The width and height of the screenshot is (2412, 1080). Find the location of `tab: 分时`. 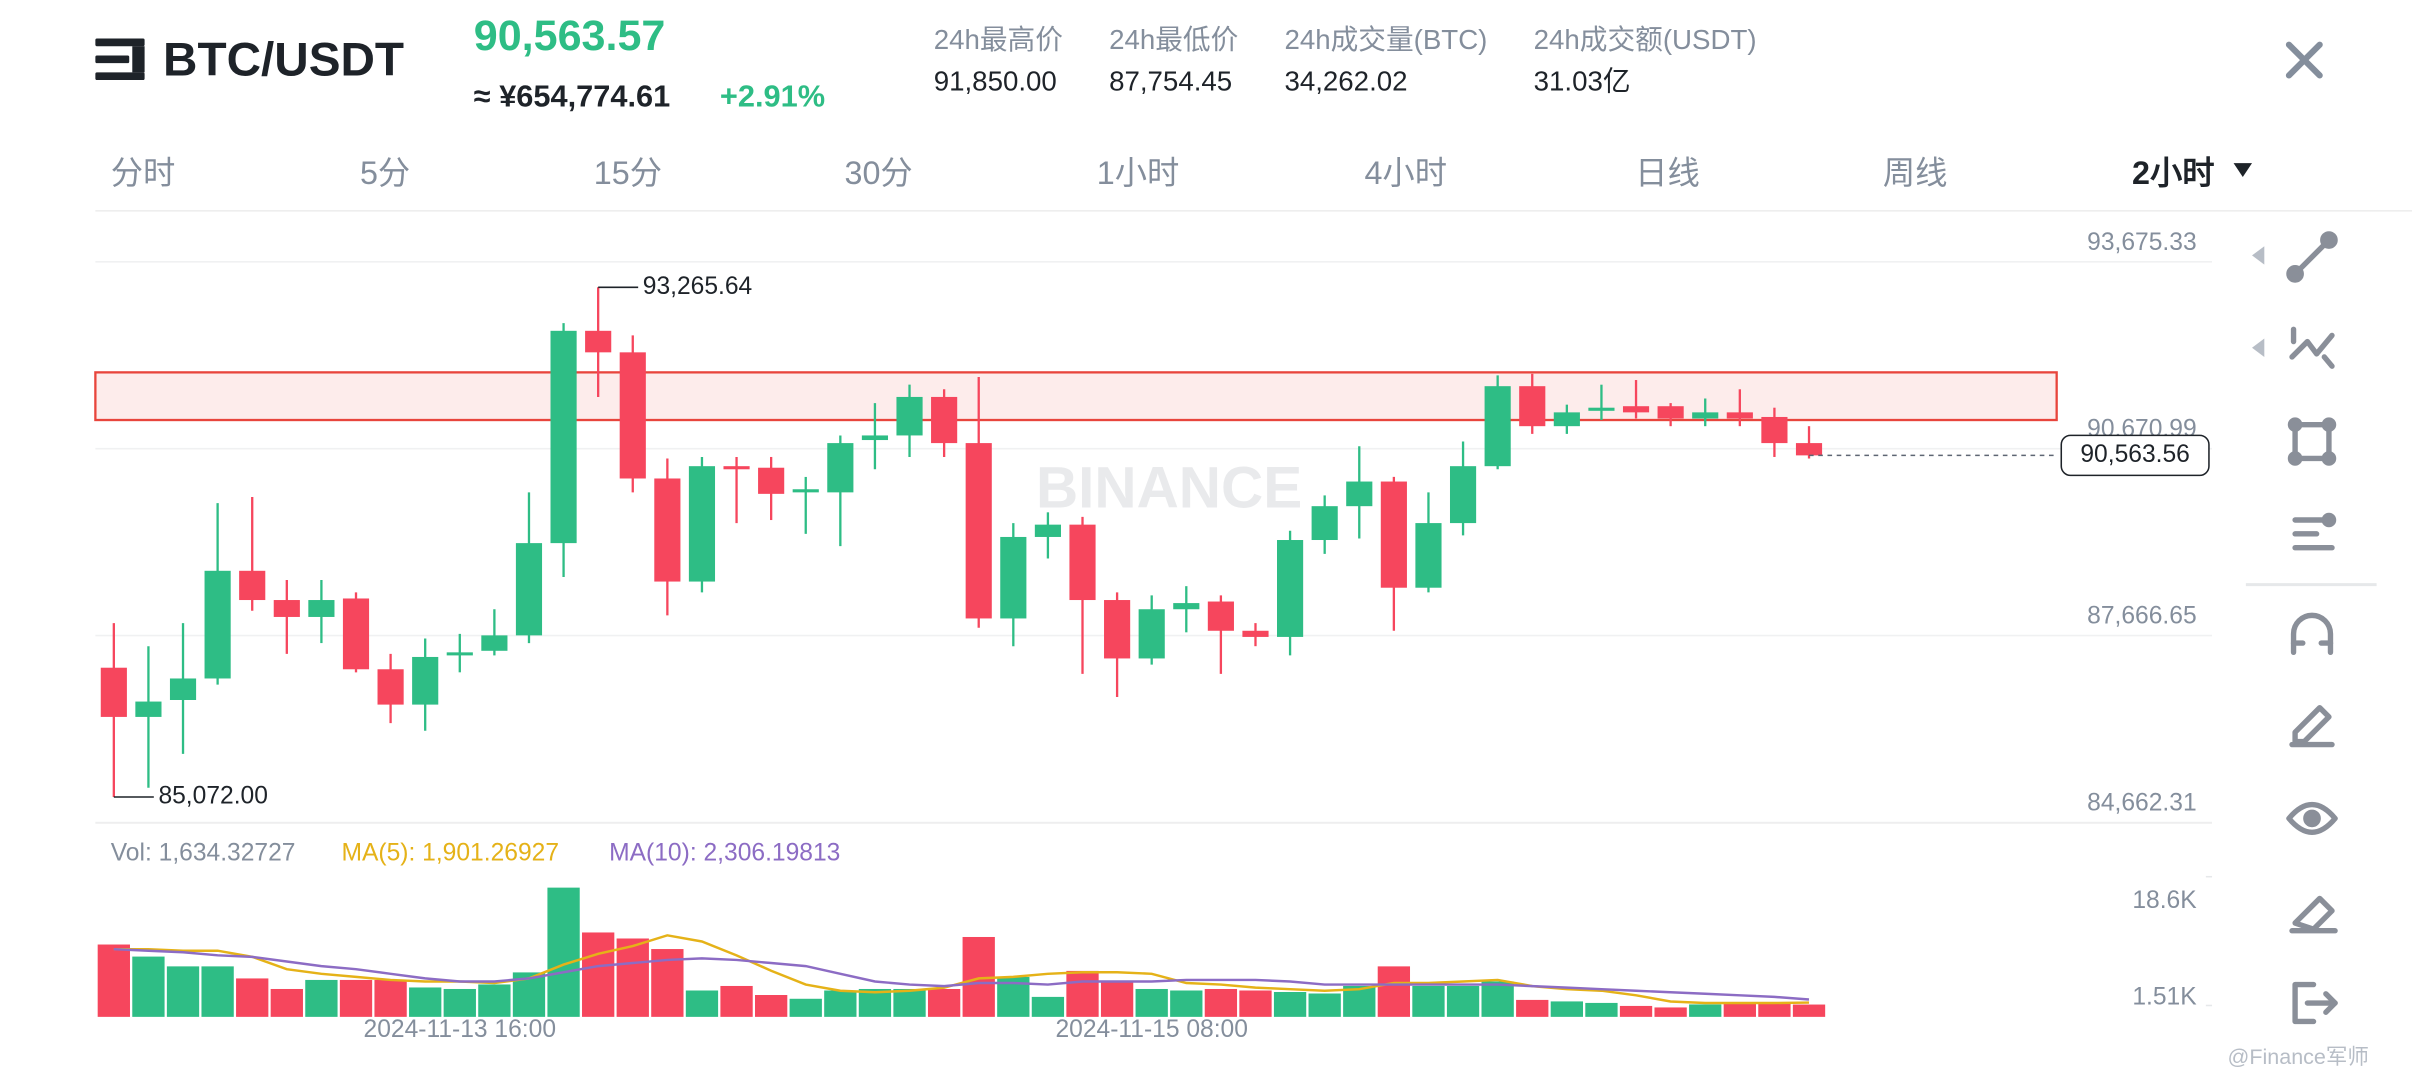

tab: 分时 is located at coordinates (143, 173).